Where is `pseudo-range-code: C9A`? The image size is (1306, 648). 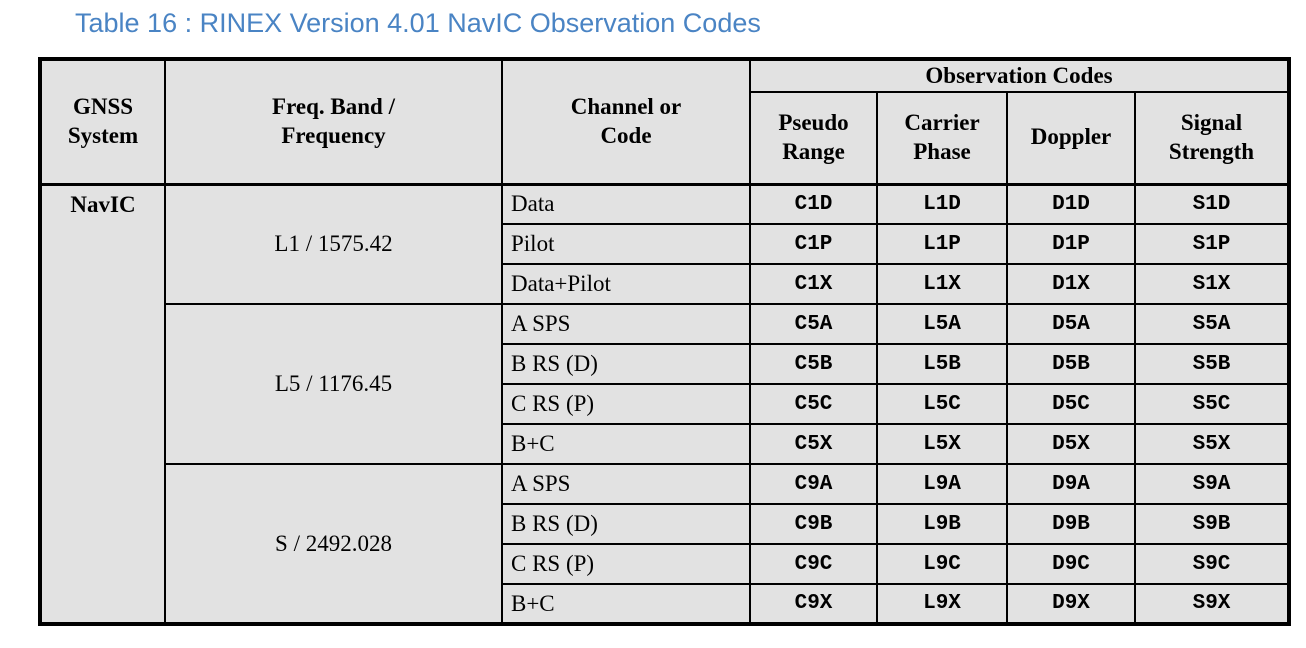
pseudo-range-code: C9A is located at coordinates (813, 484).